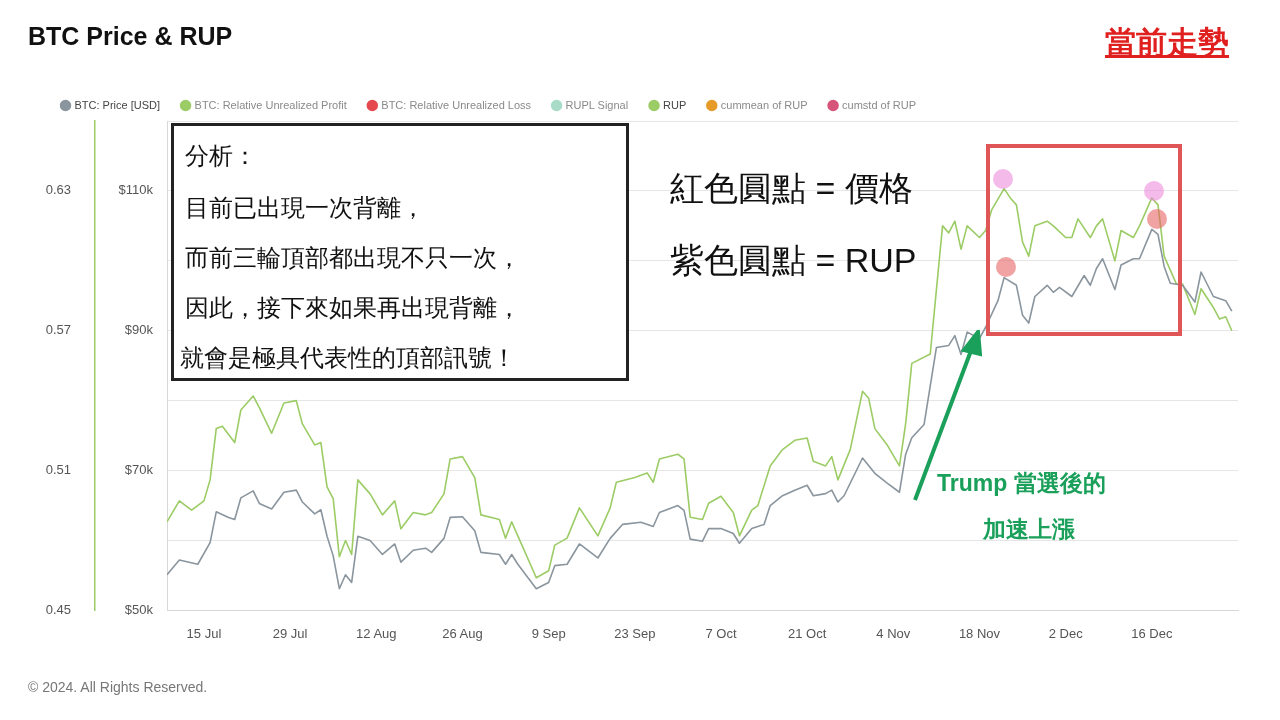 The width and height of the screenshot is (1280, 720). I want to click on y-tick-label: $70k, so click(139, 470).